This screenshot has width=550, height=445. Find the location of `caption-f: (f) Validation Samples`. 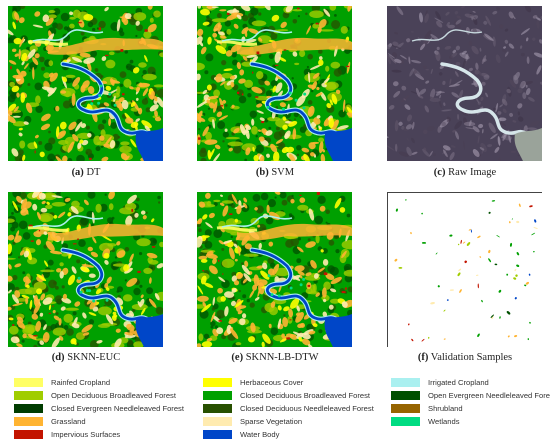

caption-f: (f) Validation Samples is located at coordinates (465, 357).